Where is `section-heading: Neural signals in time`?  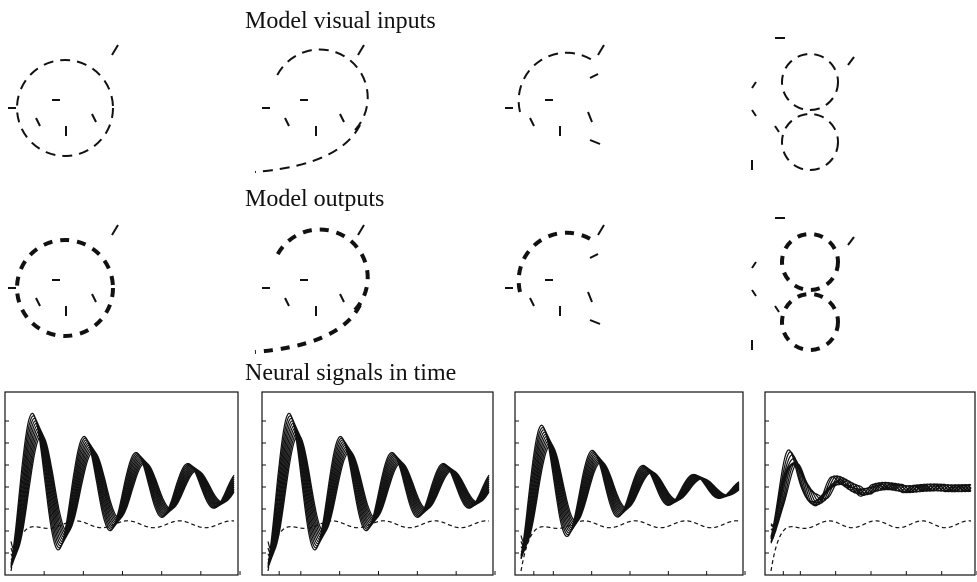 section-heading: Neural signals in time is located at coordinates (350, 373).